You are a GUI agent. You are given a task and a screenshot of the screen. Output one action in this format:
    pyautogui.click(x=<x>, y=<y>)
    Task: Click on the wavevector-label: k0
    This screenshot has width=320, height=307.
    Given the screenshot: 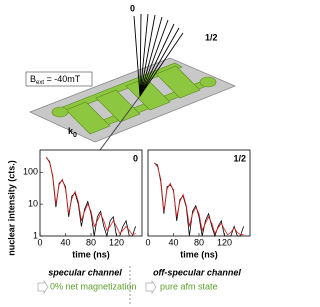 What is the action you would take?
    pyautogui.click(x=72, y=132)
    